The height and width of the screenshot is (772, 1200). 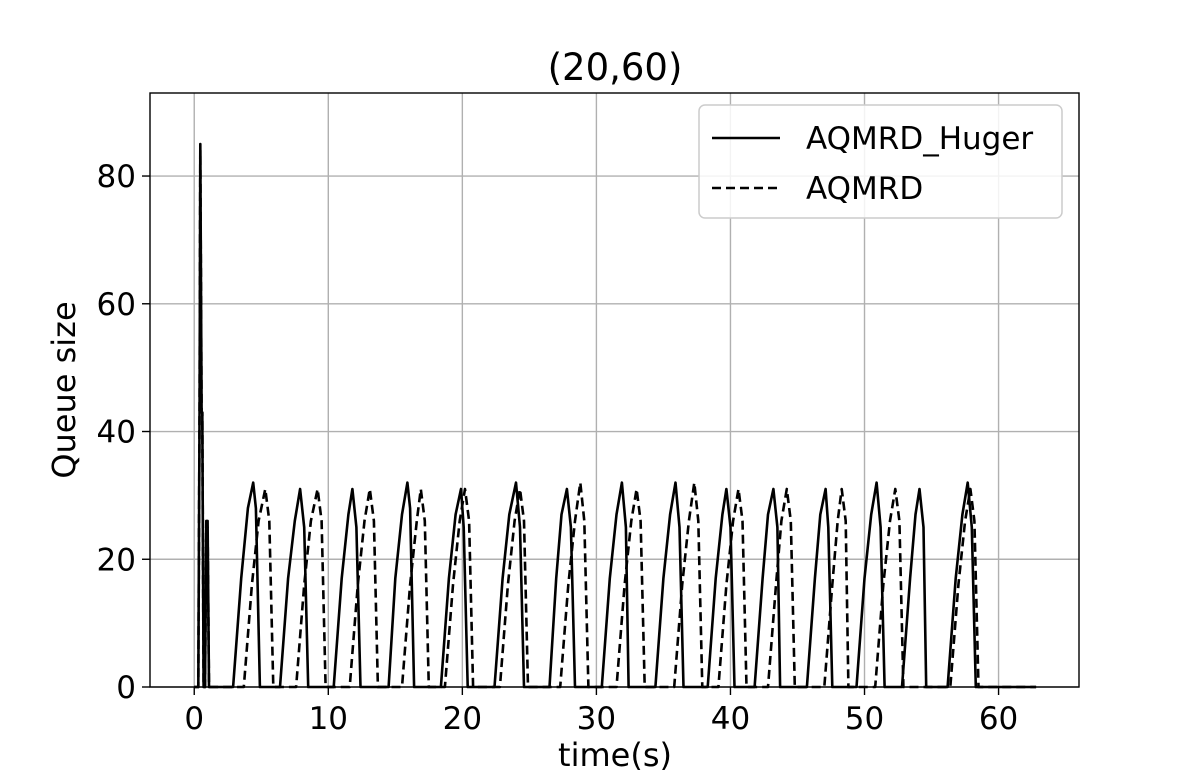 What do you see at coordinates (116, 305) in the screenshot?
I see `y-tick-label: 60` at bounding box center [116, 305].